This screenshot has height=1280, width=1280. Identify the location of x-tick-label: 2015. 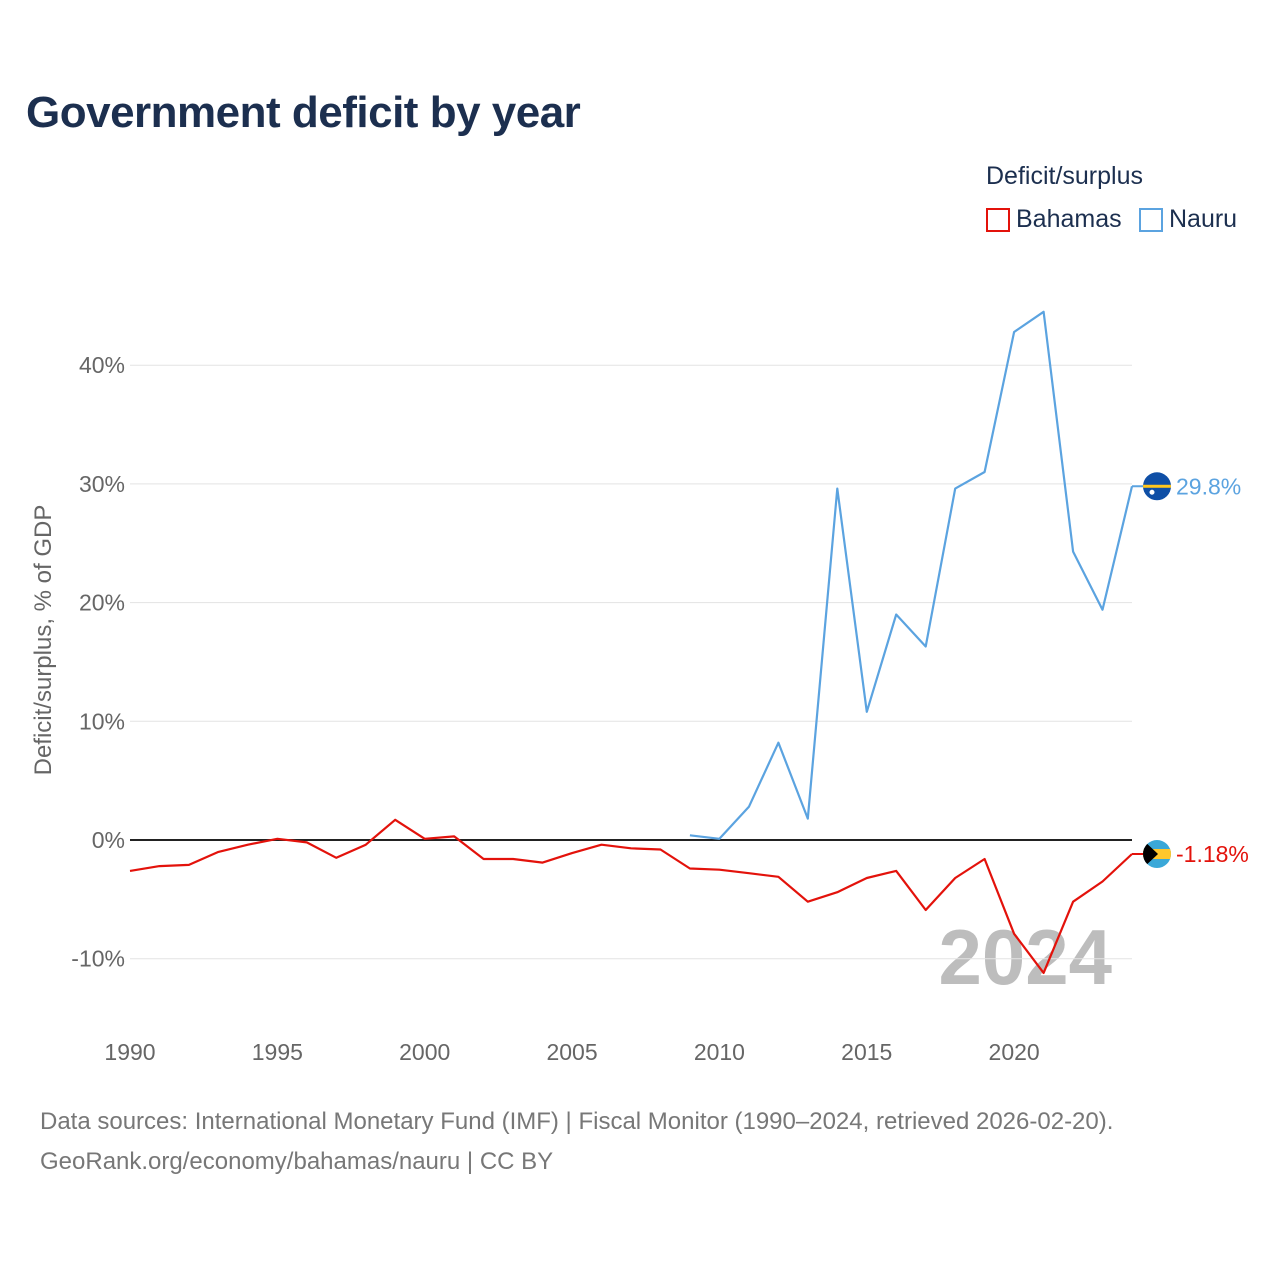
(866, 1052).